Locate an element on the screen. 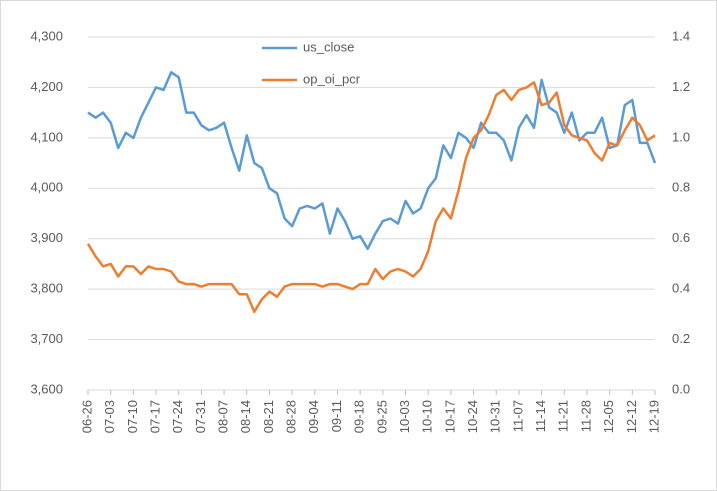 The image size is (717, 491). y-tick-label: 4,100 is located at coordinates (46, 136).